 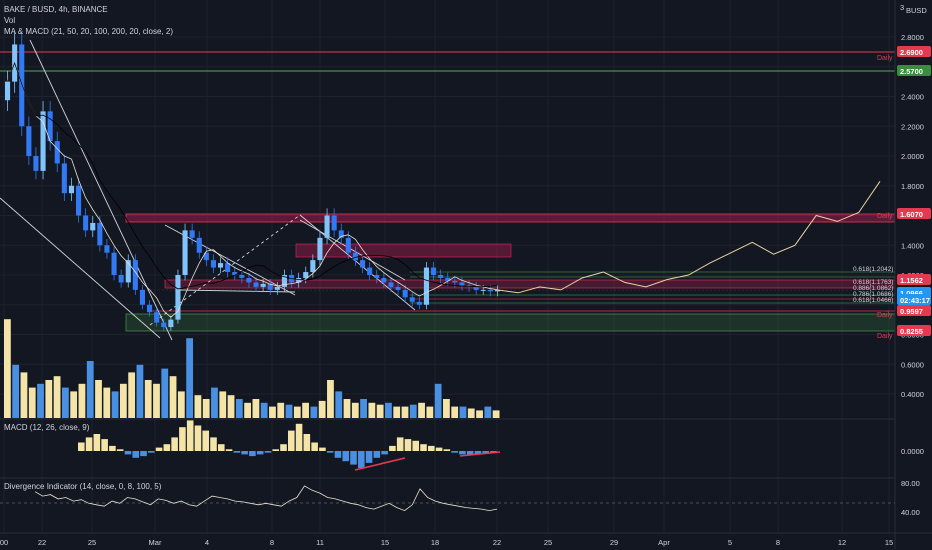 What do you see at coordinates (446, 542) in the screenshot?
I see `time-axis-ticks: 00 22 25 Mar 4 8 11 15 18 22 25 29 Apr 5 8 12 15` at bounding box center [446, 542].